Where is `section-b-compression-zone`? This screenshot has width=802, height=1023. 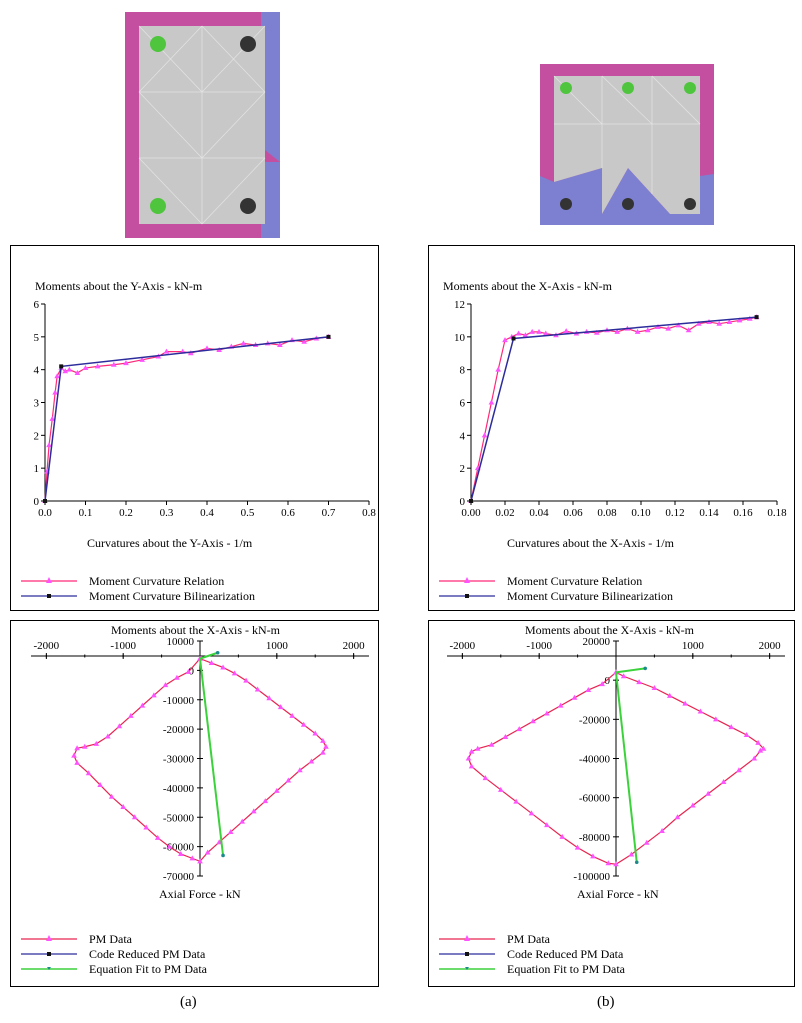
section-b-compression-zone is located at coordinates (627, 196).